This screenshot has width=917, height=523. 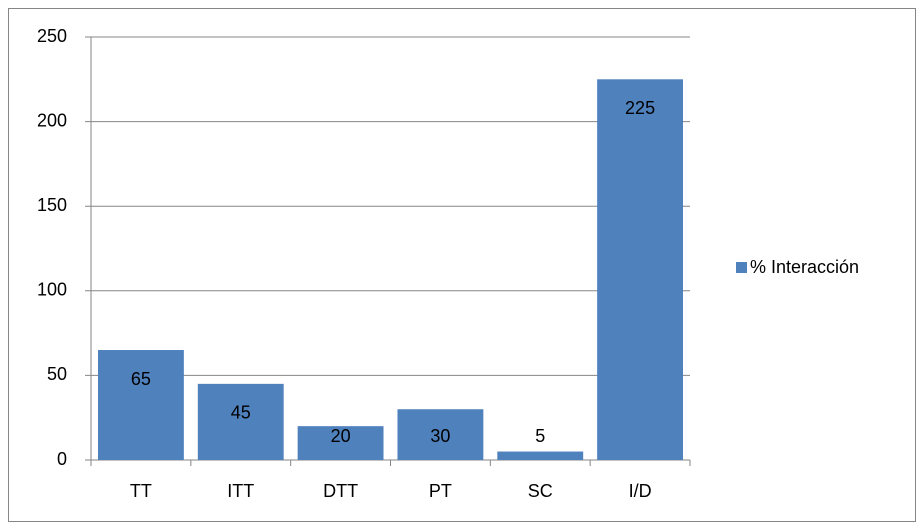 I want to click on data-label: 30, so click(x=440, y=436).